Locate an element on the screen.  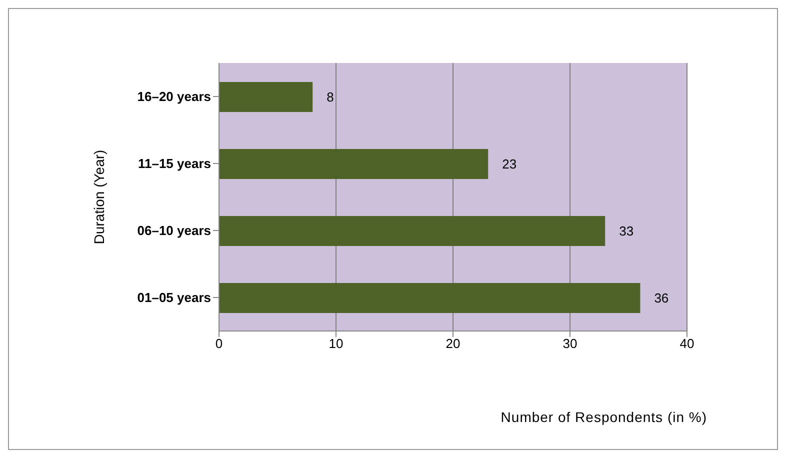
y-tick-label: 01–05 years is located at coordinates (174, 298).